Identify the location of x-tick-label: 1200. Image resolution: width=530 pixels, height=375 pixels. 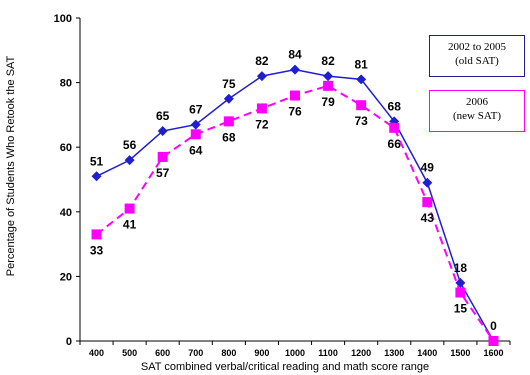
(361, 353).